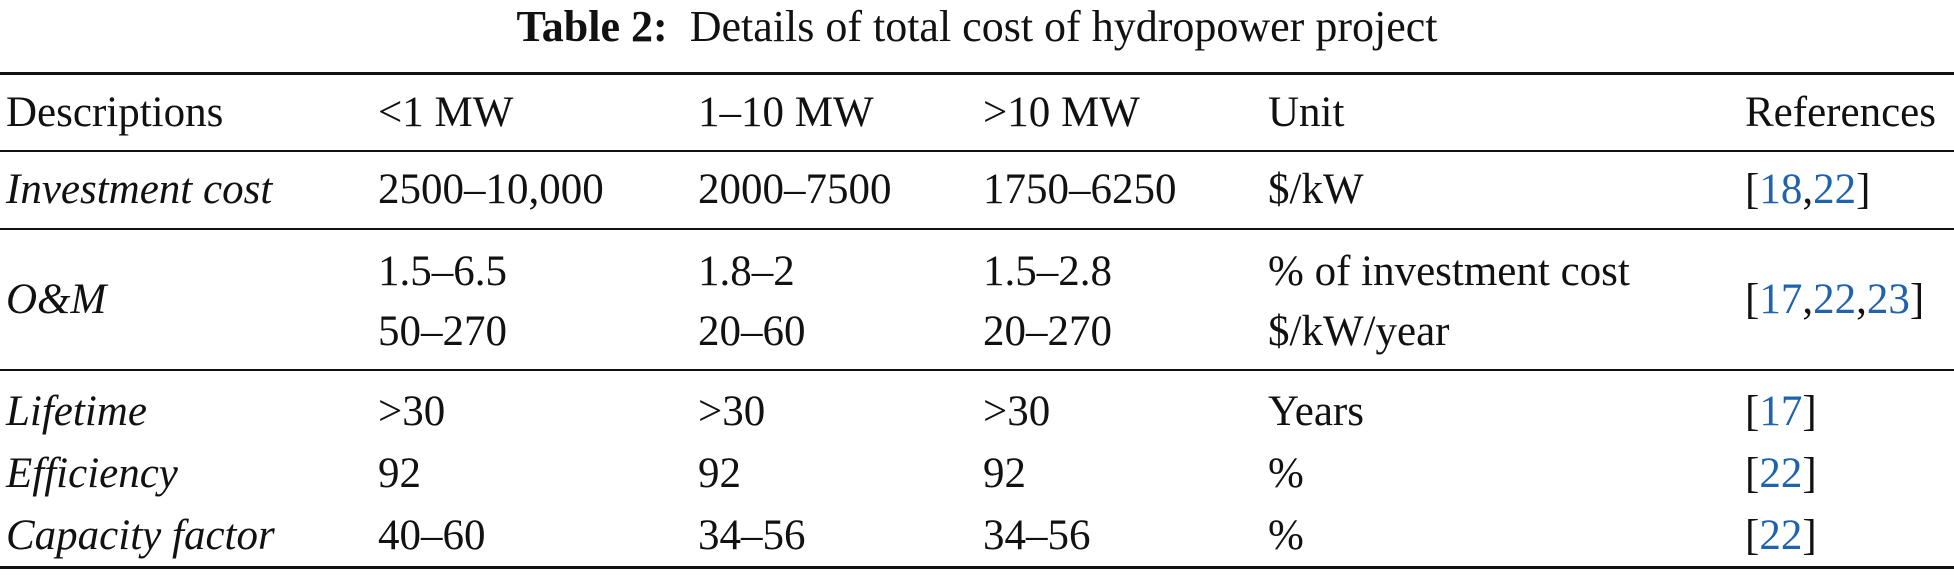 The image size is (1954, 575). I want to click on reference-link: 18, so click(1781, 189).